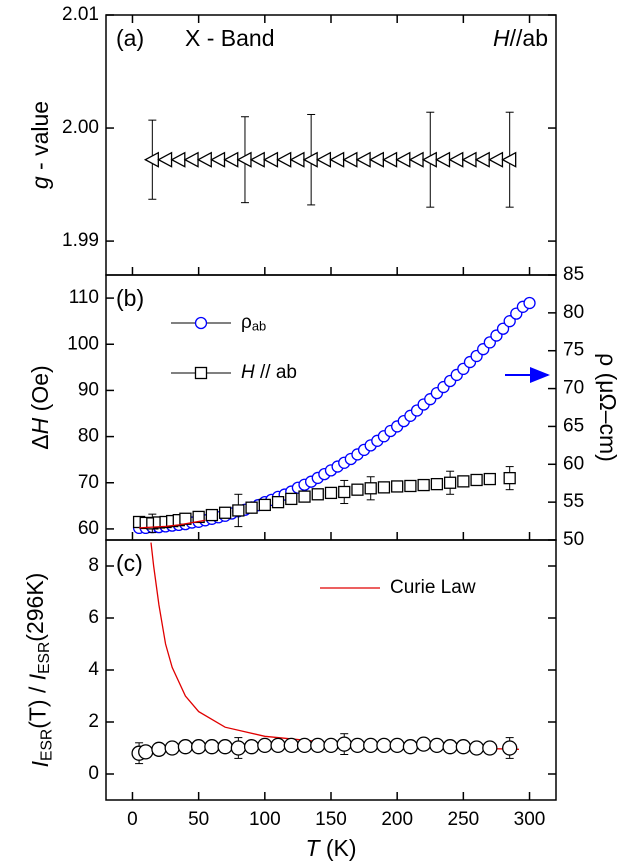  Describe the element at coordinates (246, 322) in the screenshot. I see `text-part: ρ` at that location.